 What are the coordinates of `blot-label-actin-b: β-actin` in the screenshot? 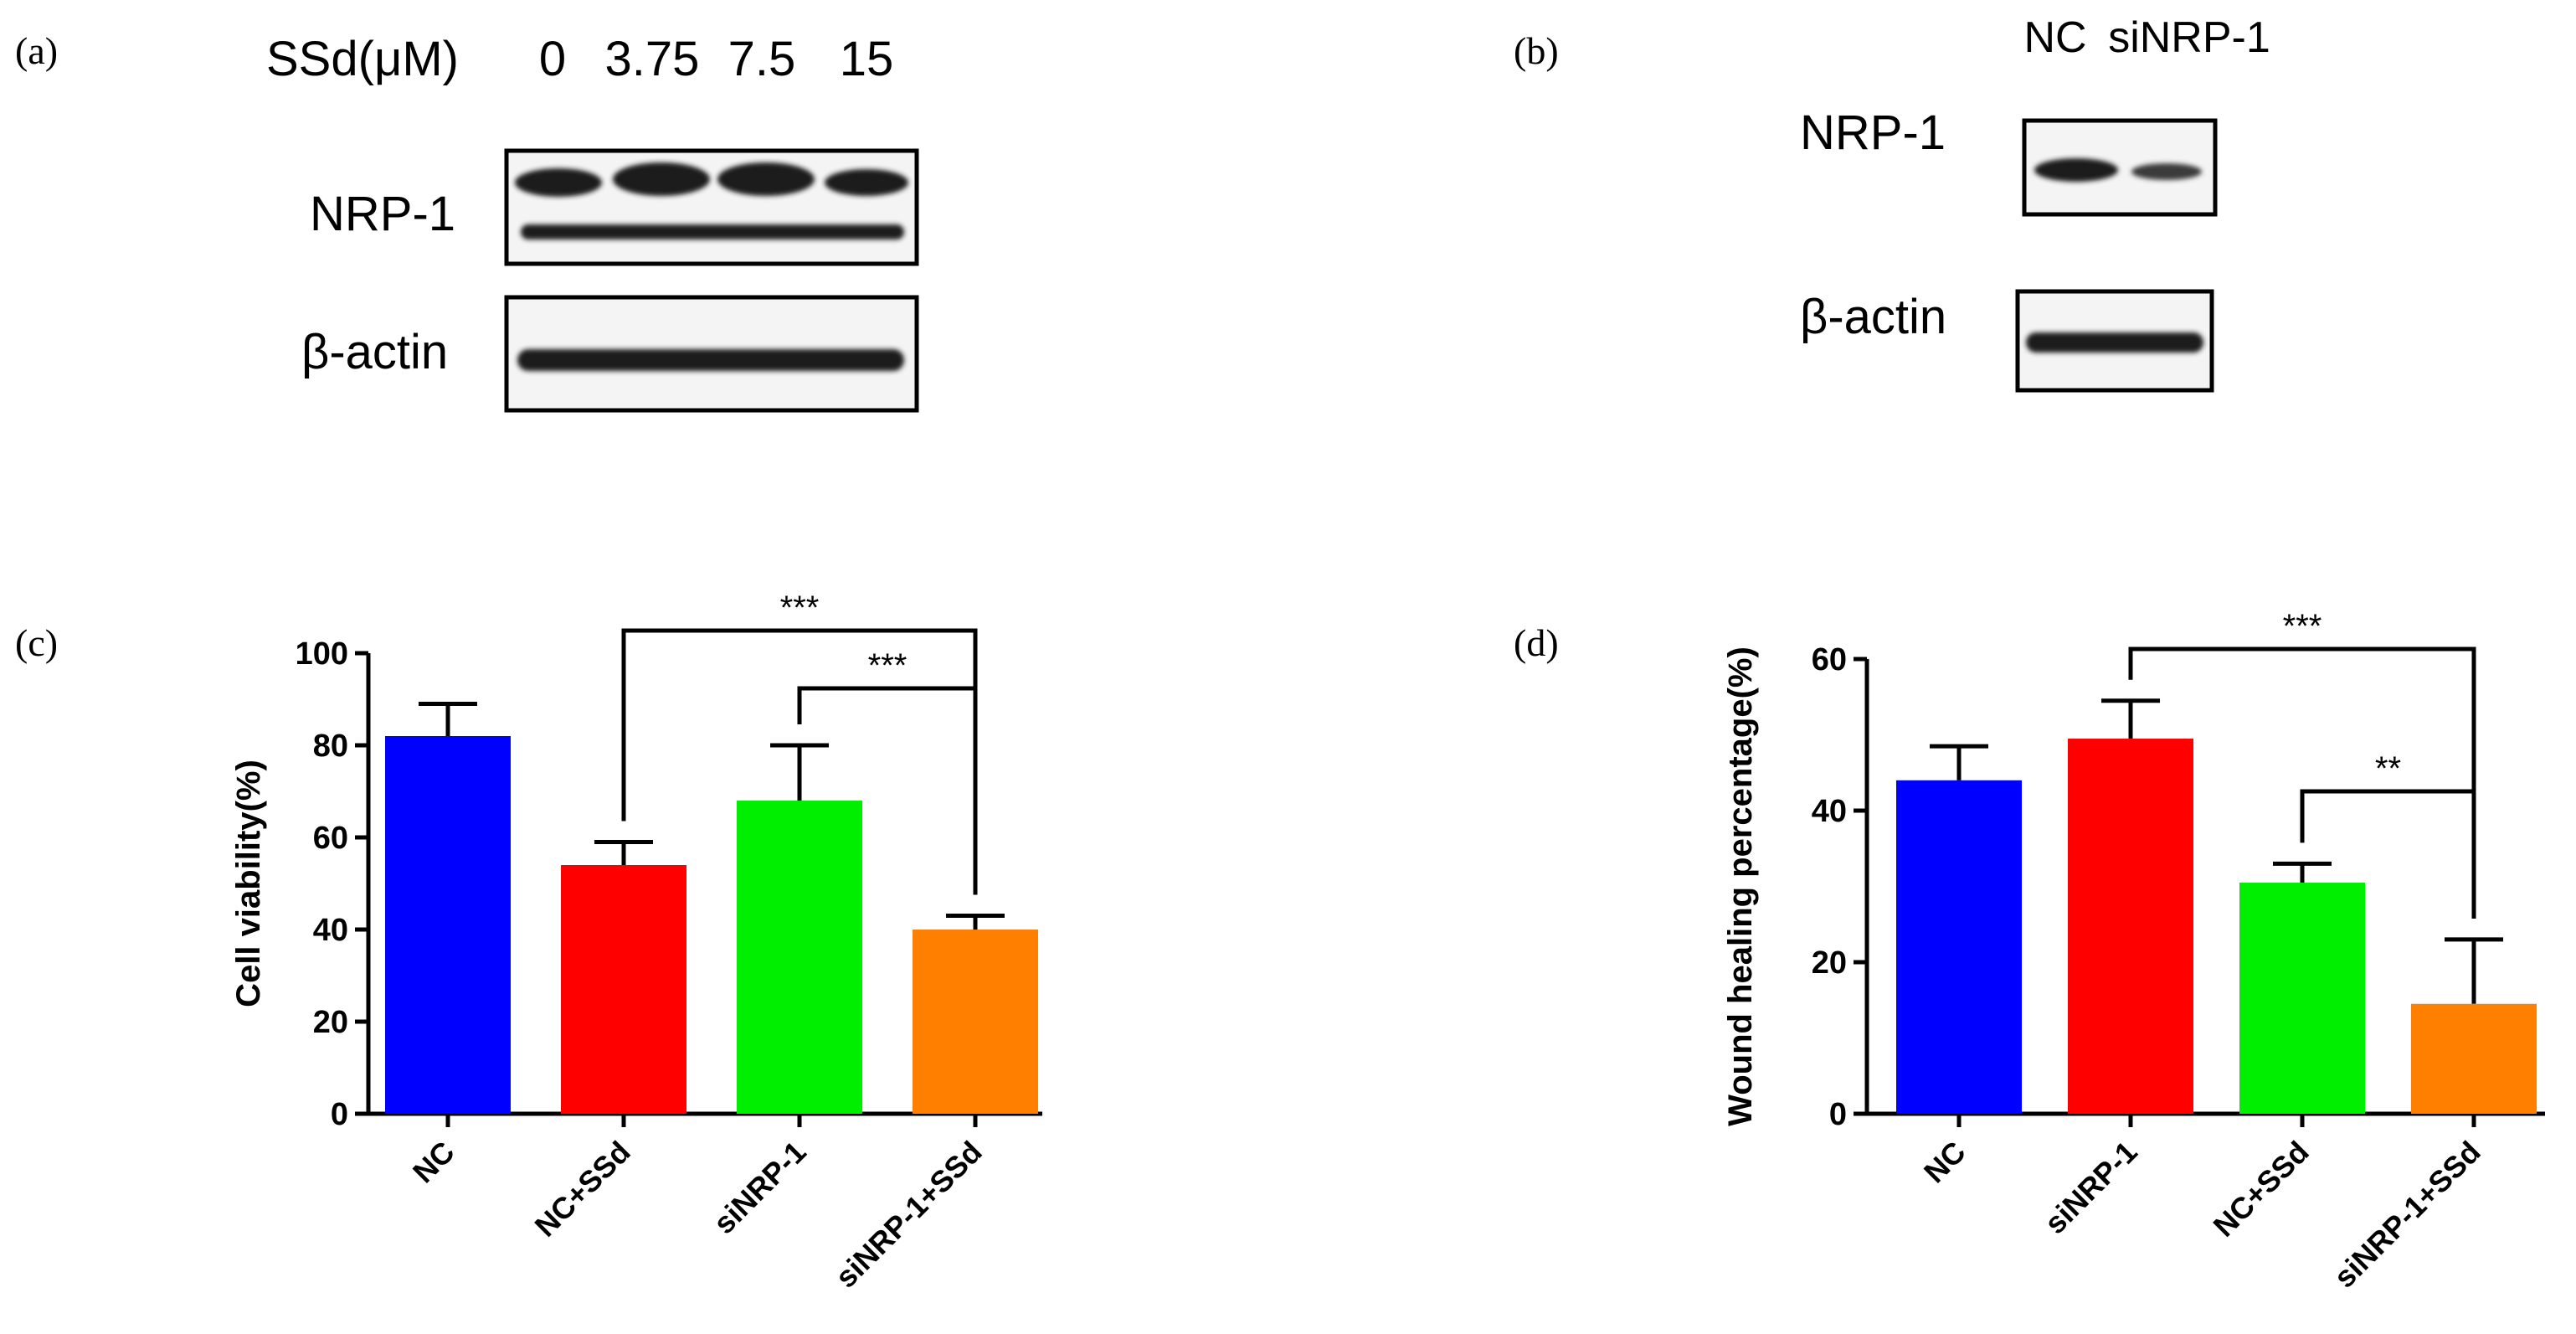 It's located at (1873, 317).